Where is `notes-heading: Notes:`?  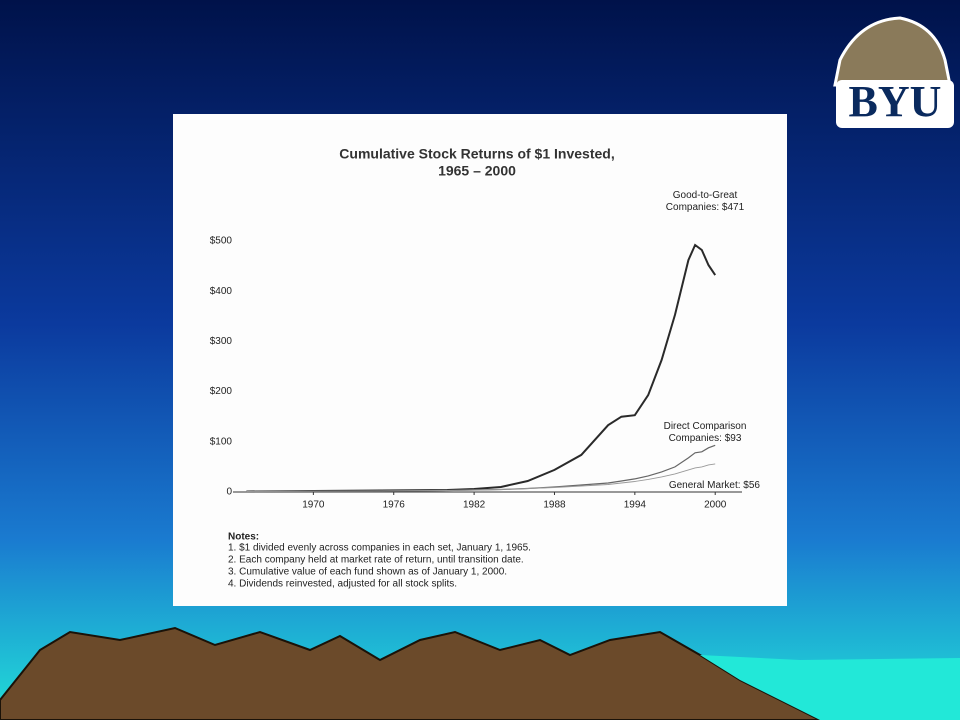
notes-heading: Notes: is located at coordinates (243, 537).